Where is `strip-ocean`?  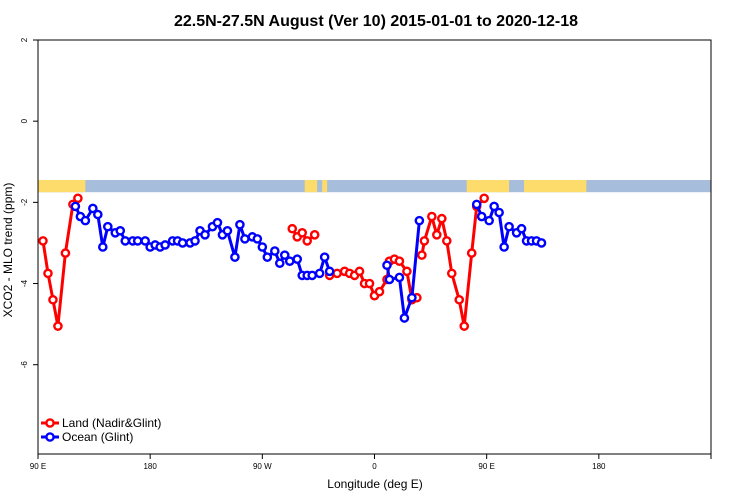 strip-ocean is located at coordinates (374, 186).